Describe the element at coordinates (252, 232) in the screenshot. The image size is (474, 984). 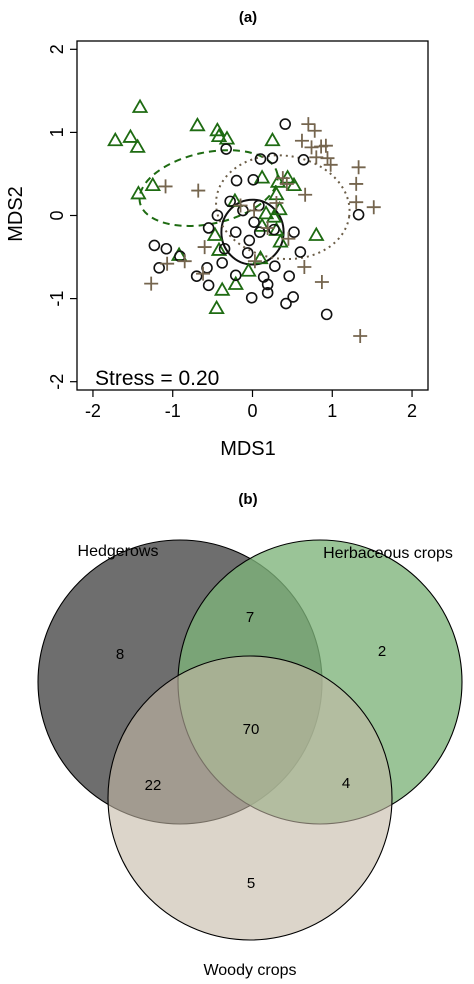
I see `woody-crop-group-ellipse` at that location.